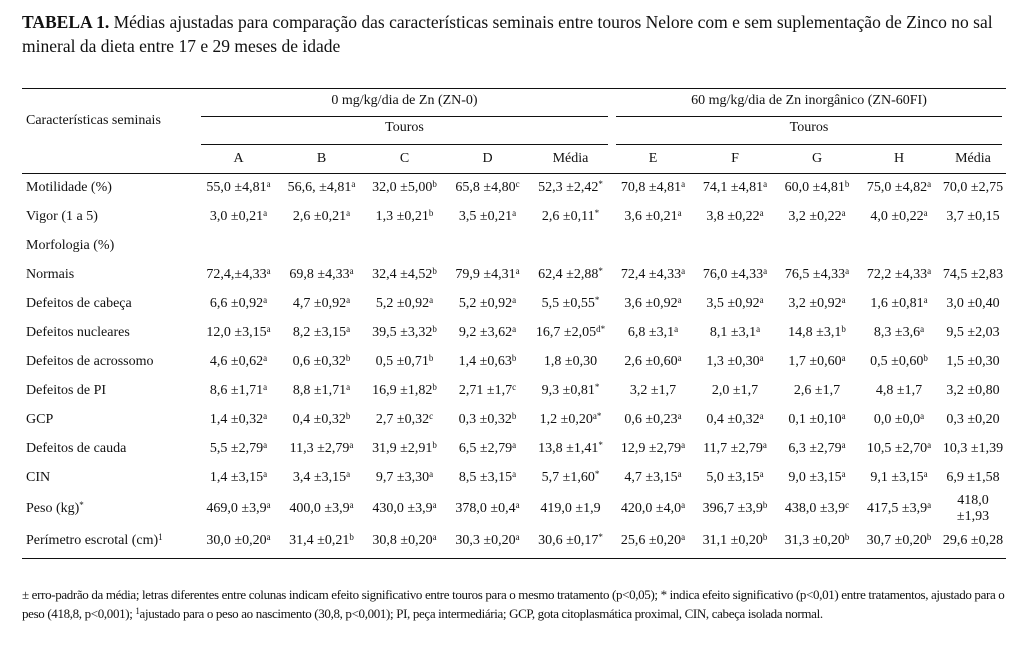  What do you see at coordinates (404, 448) in the screenshot?
I see `table-cell: 31,9 ±2,91b` at bounding box center [404, 448].